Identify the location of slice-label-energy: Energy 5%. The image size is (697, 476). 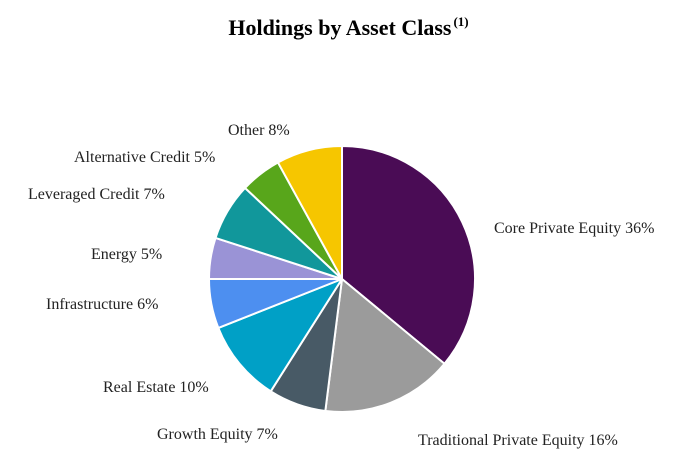
(126, 254).